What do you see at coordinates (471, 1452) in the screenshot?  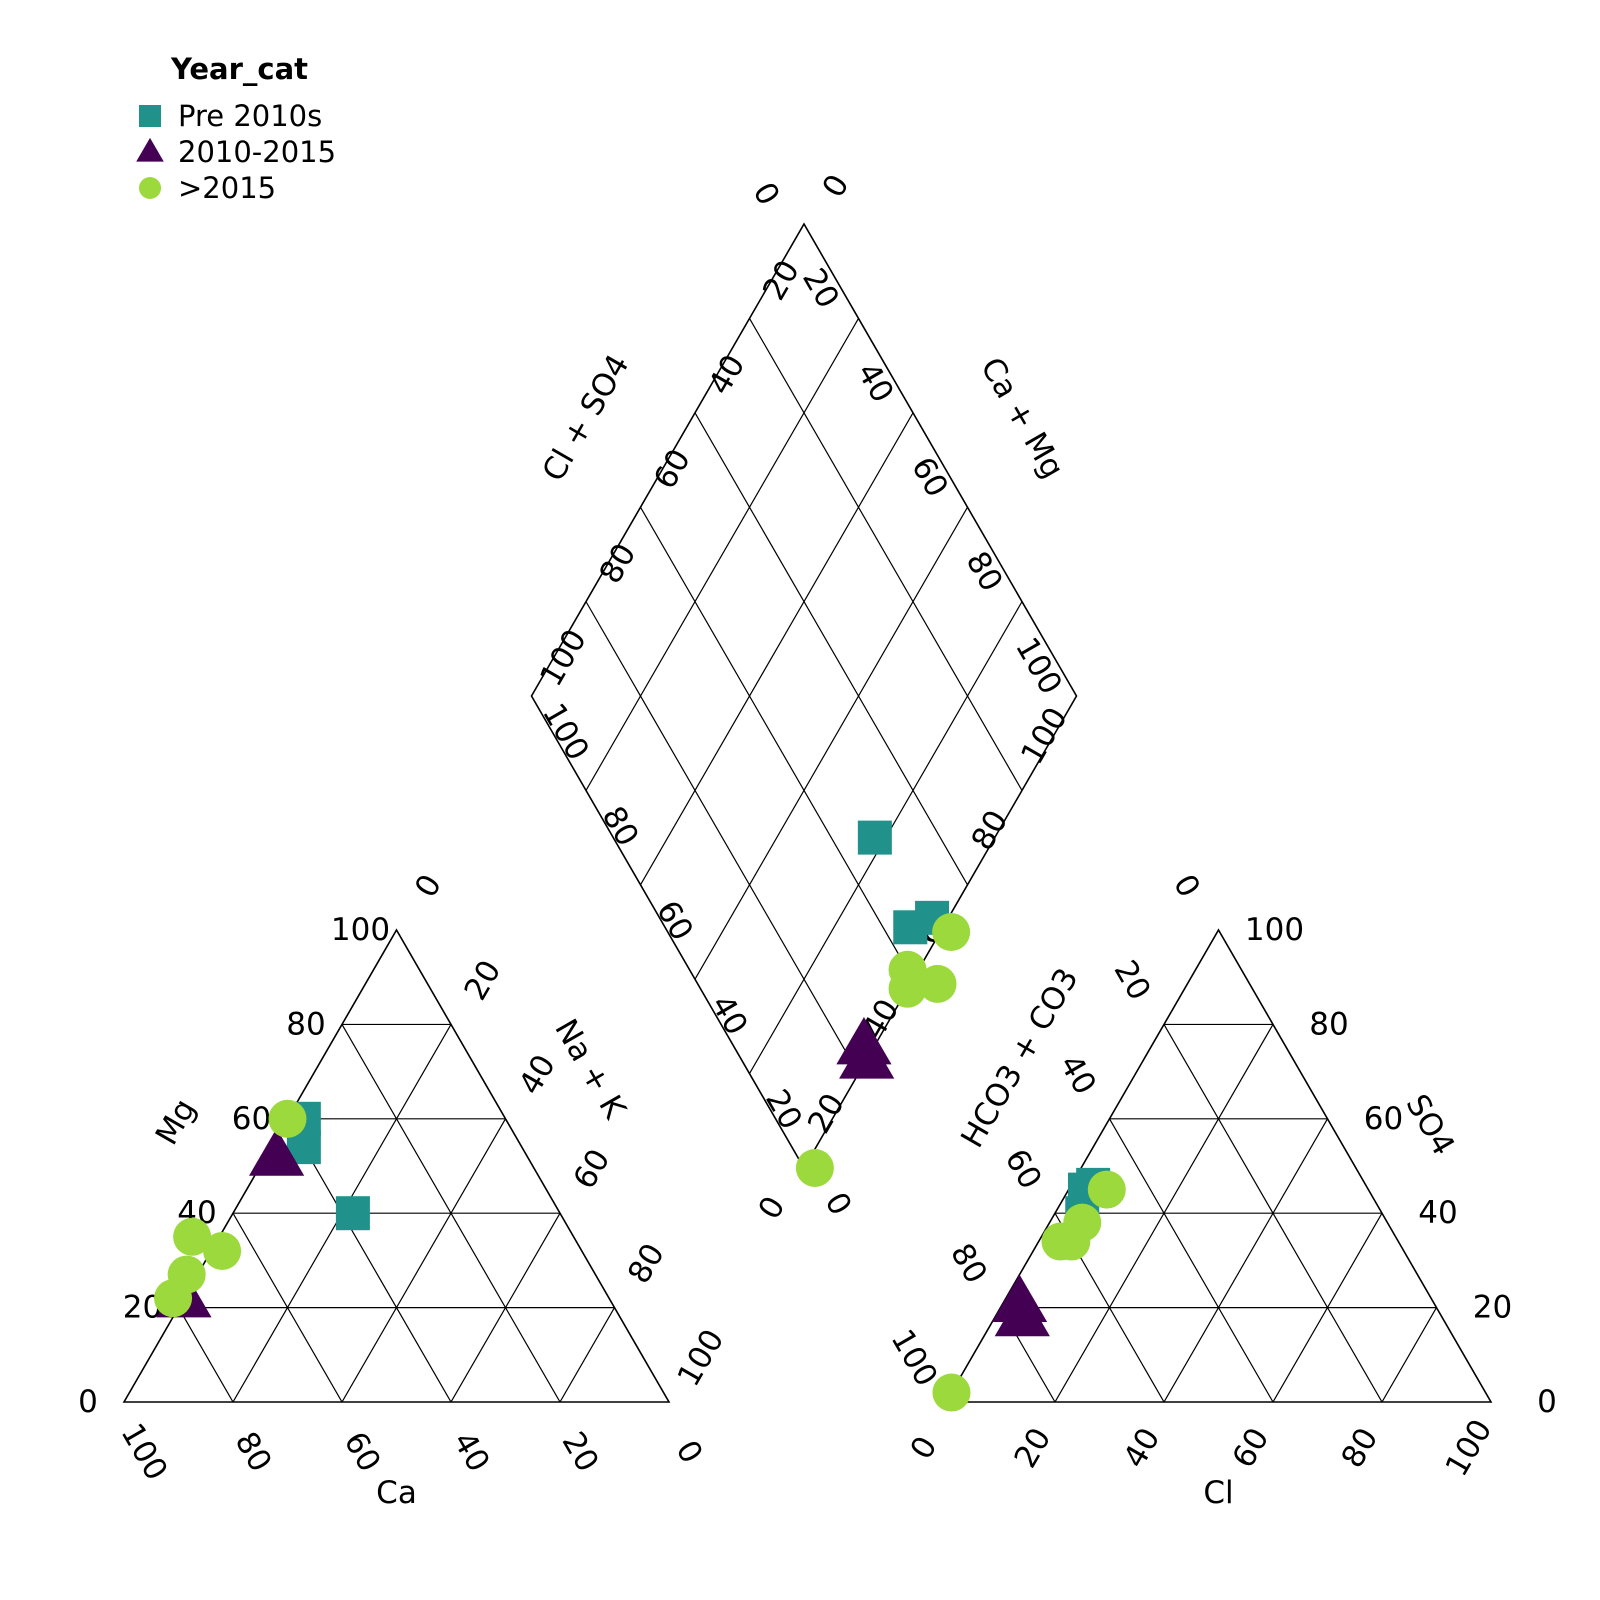 I see `cation-ca-tick-label: 40` at bounding box center [471, 1452].